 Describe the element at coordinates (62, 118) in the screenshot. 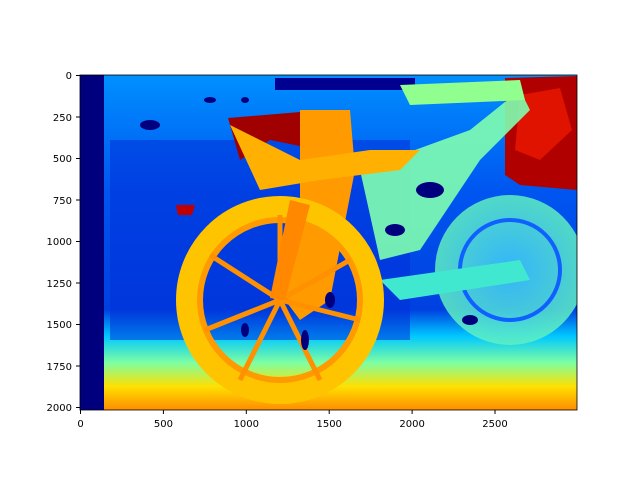

I see `y-tick-label: 250` at that location.